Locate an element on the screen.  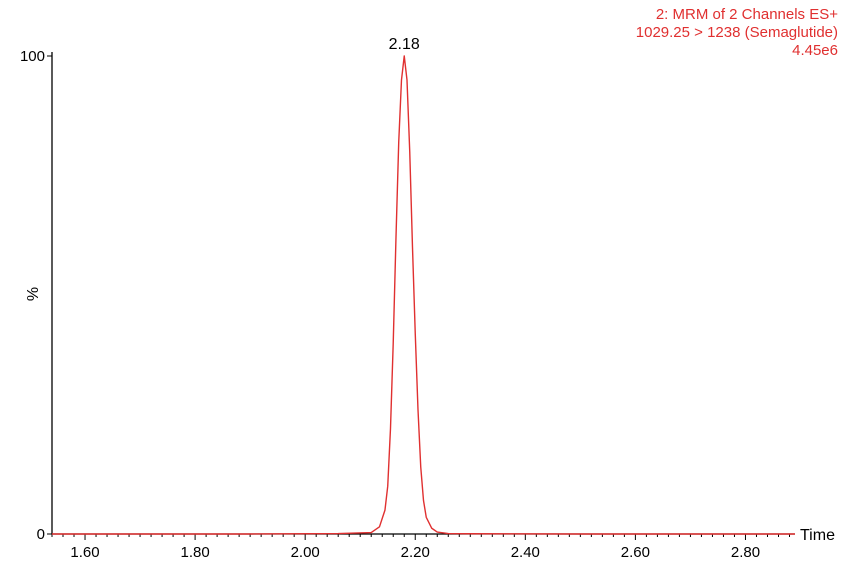
x-tick-label: 2.80 is located at coordinates (745, 552).